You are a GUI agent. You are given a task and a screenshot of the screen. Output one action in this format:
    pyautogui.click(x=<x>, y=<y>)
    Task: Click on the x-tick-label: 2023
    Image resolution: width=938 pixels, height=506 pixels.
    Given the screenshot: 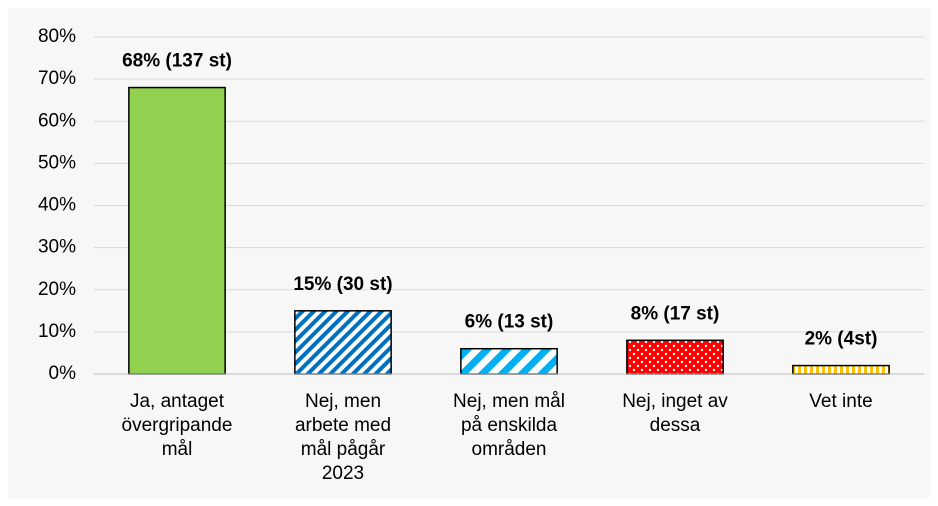 What is the action you would take?
    pyautogui.click(x=343, y=473)
    